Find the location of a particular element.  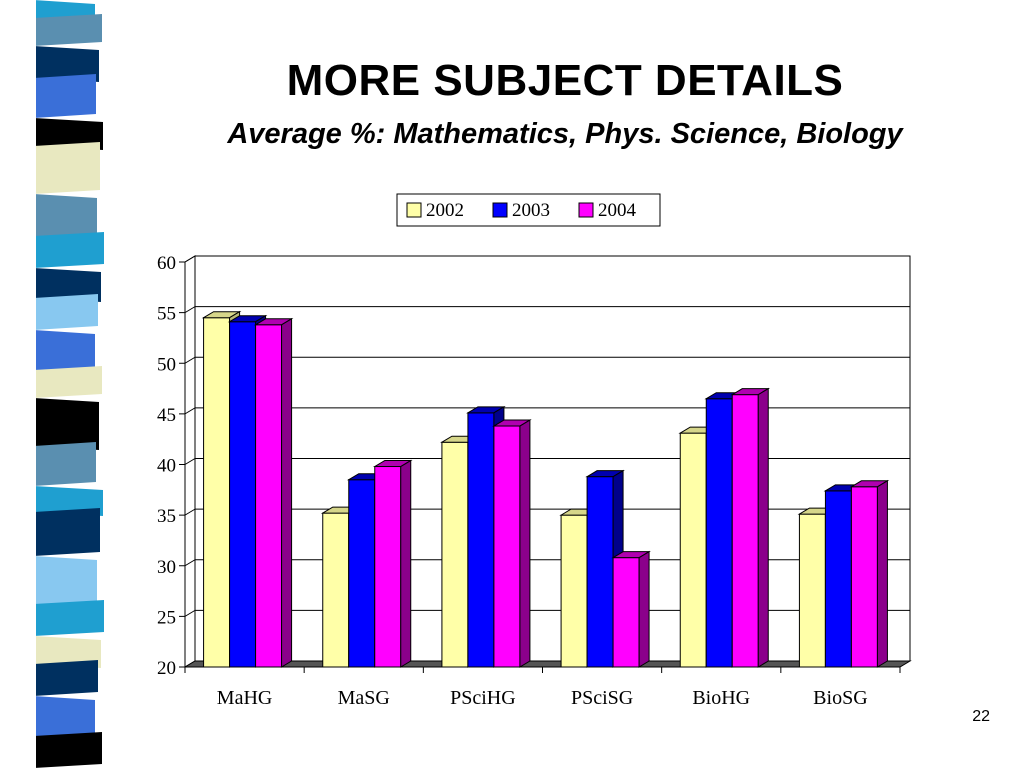

y-tick-label: 35 is located at coordinates (166, 516).